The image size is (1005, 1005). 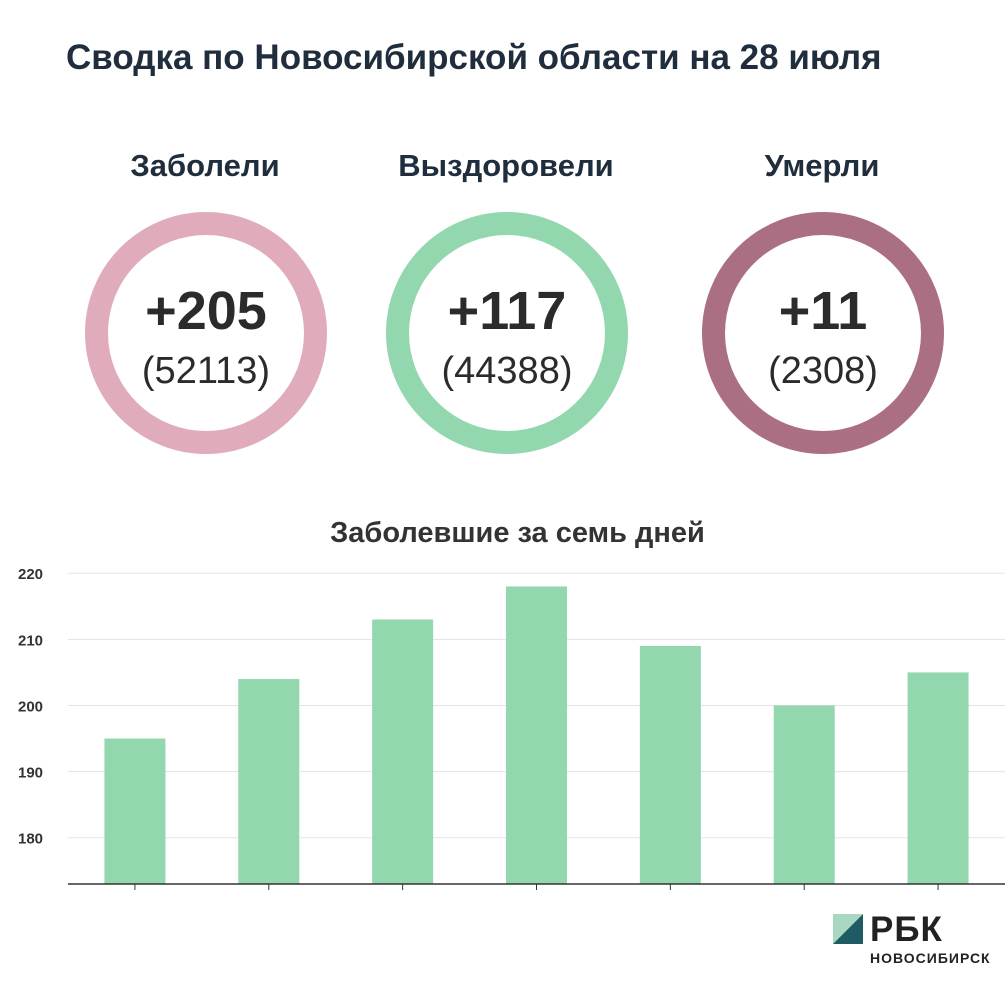 What do you see at coordinates (507, 371) in the screenshot?
I see `stat-total: (44388)` at bounding box center [507, 371].